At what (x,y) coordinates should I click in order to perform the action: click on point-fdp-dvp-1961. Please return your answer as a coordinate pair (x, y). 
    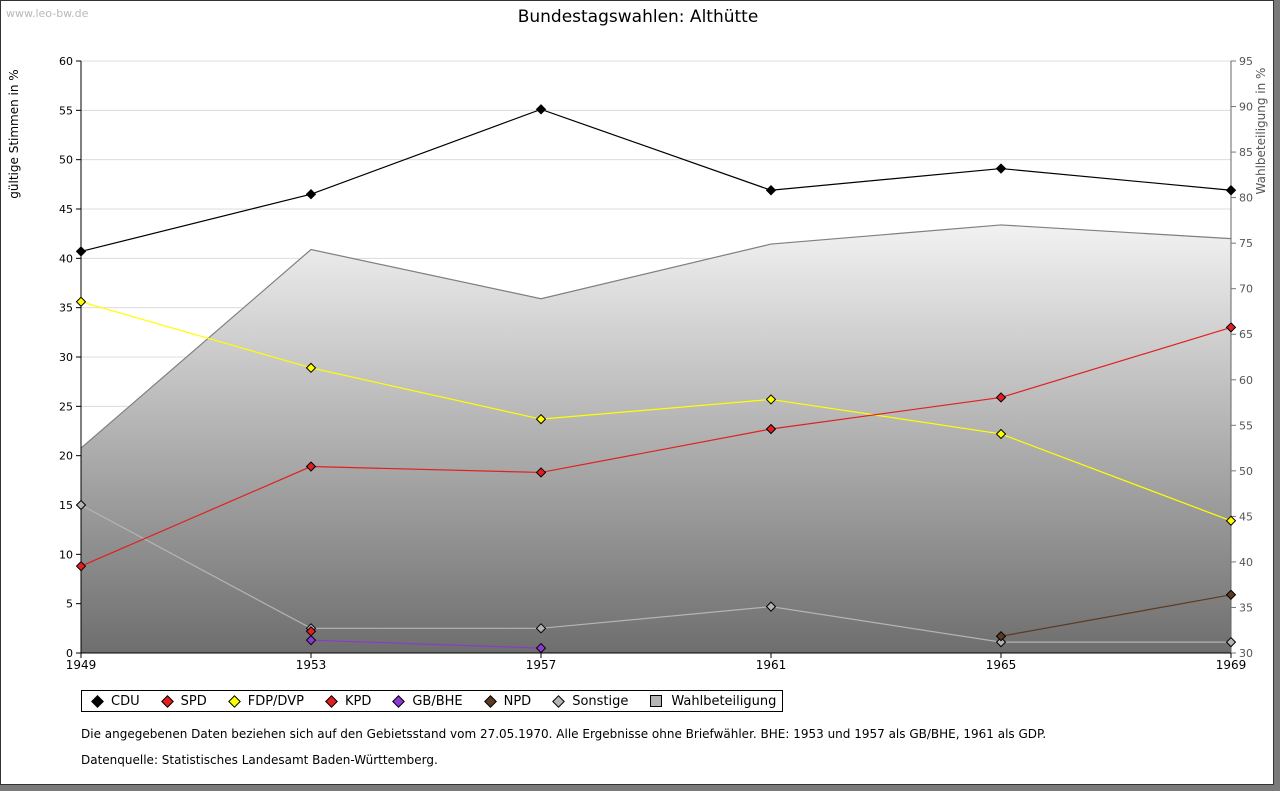
    Looking at the image, I should click on (771, 399).